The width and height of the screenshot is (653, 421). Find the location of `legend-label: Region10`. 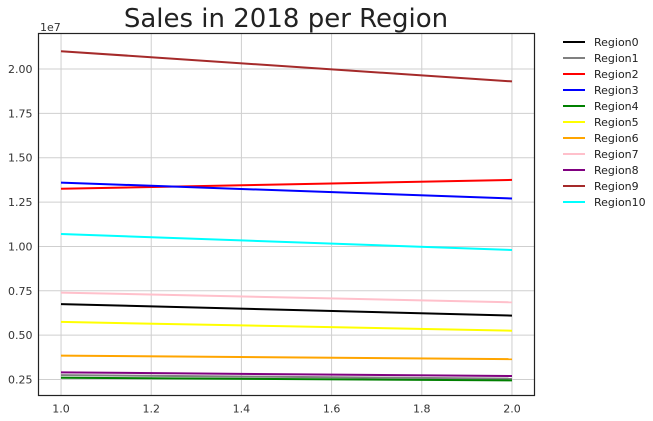

legend-label: Region10 is located at coordinates (620, 202).